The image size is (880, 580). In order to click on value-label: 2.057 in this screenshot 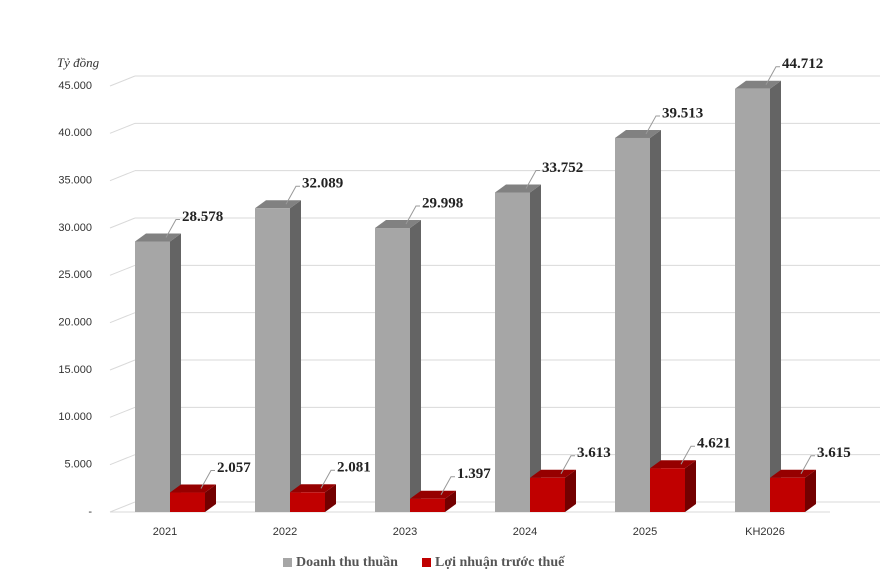, I will do `click(234, 468)`.